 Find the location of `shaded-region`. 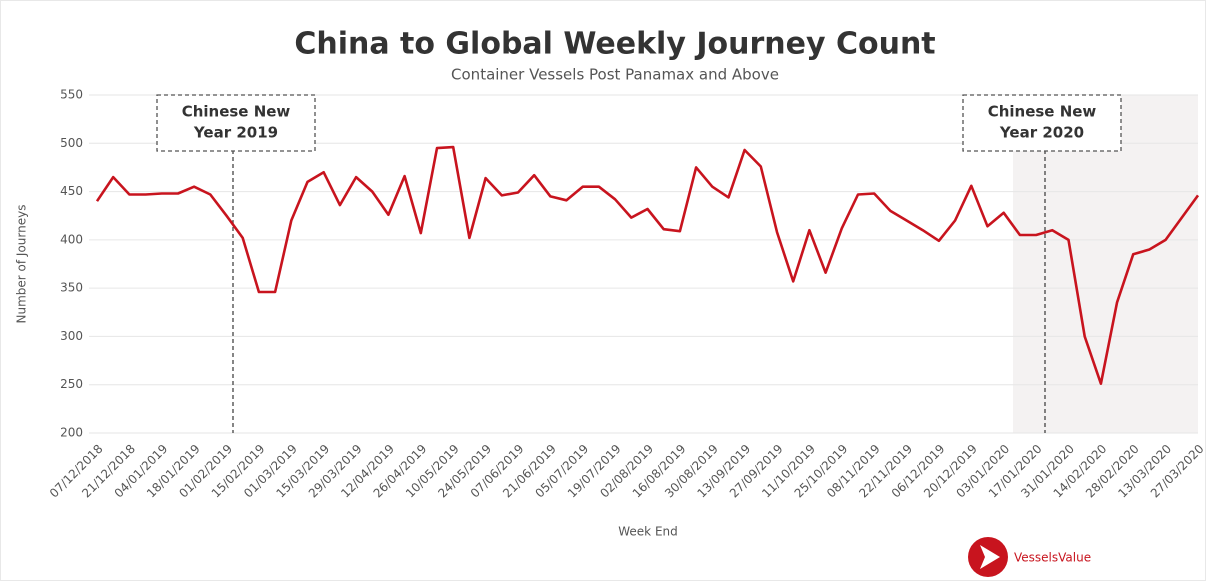

shaded-region is located at coordinates (1105, 264).